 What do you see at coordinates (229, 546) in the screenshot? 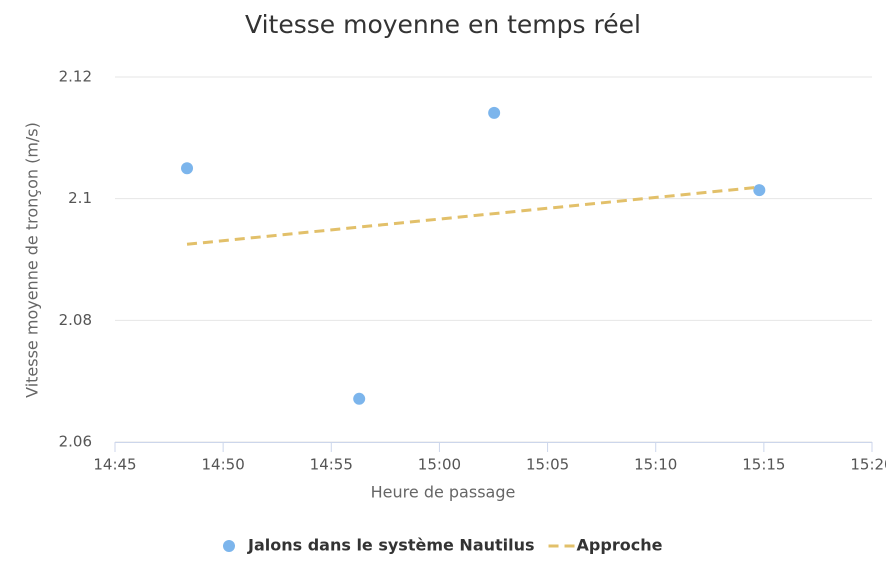
I see `legend-symbol` at bounding box center [229, 546].